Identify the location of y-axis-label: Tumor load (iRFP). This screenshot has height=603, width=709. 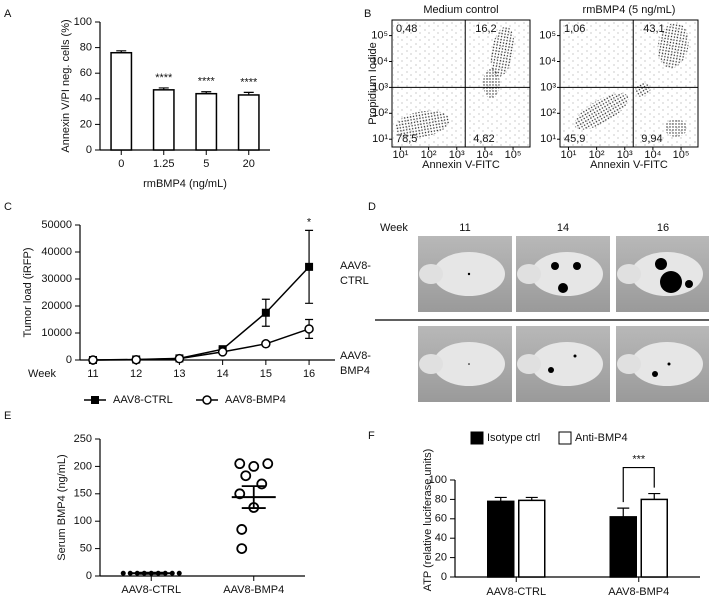
(28, 292).